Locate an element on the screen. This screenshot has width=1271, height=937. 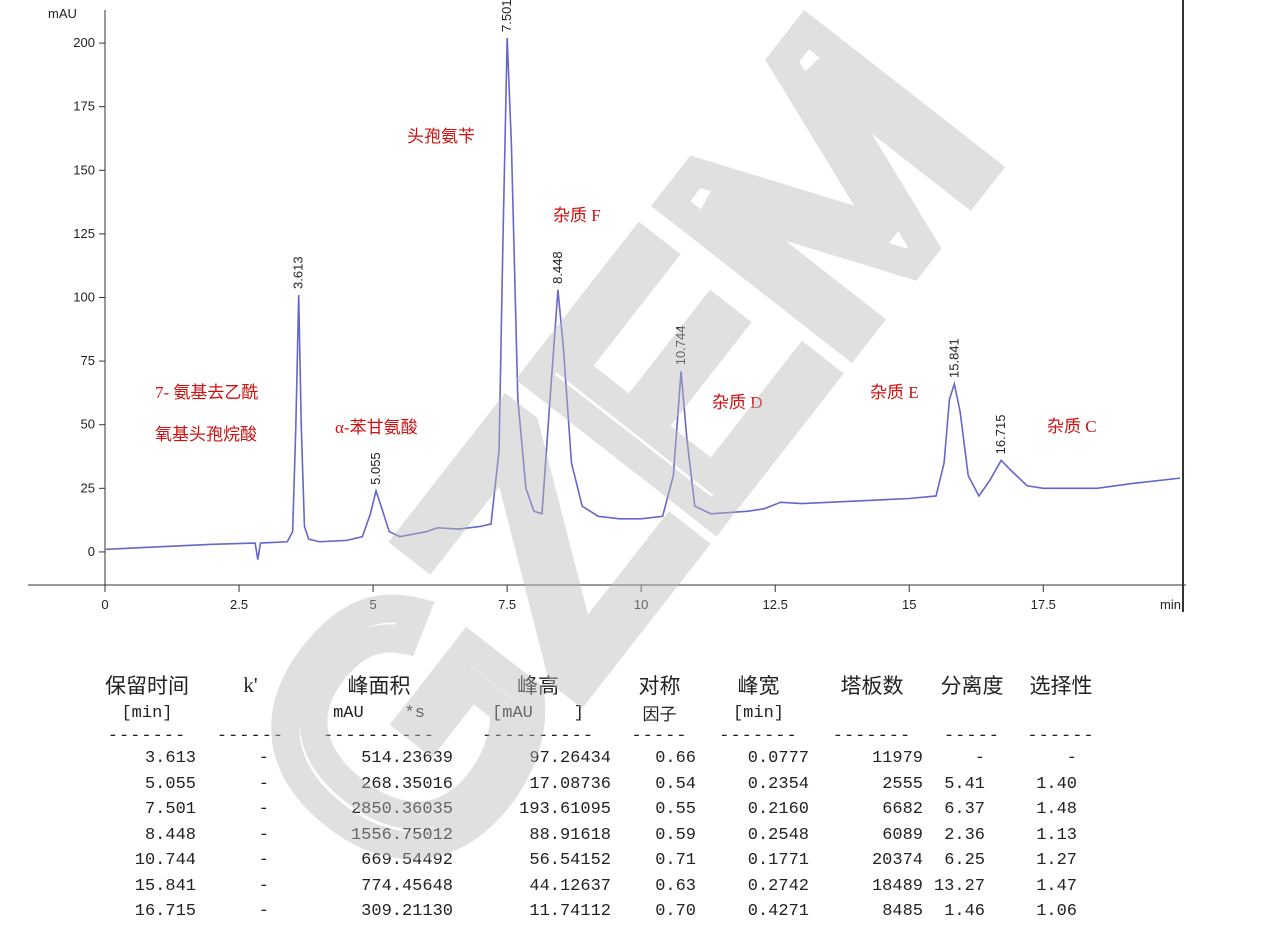
column-header: 塔板数 is located at coordinates (872, 686).